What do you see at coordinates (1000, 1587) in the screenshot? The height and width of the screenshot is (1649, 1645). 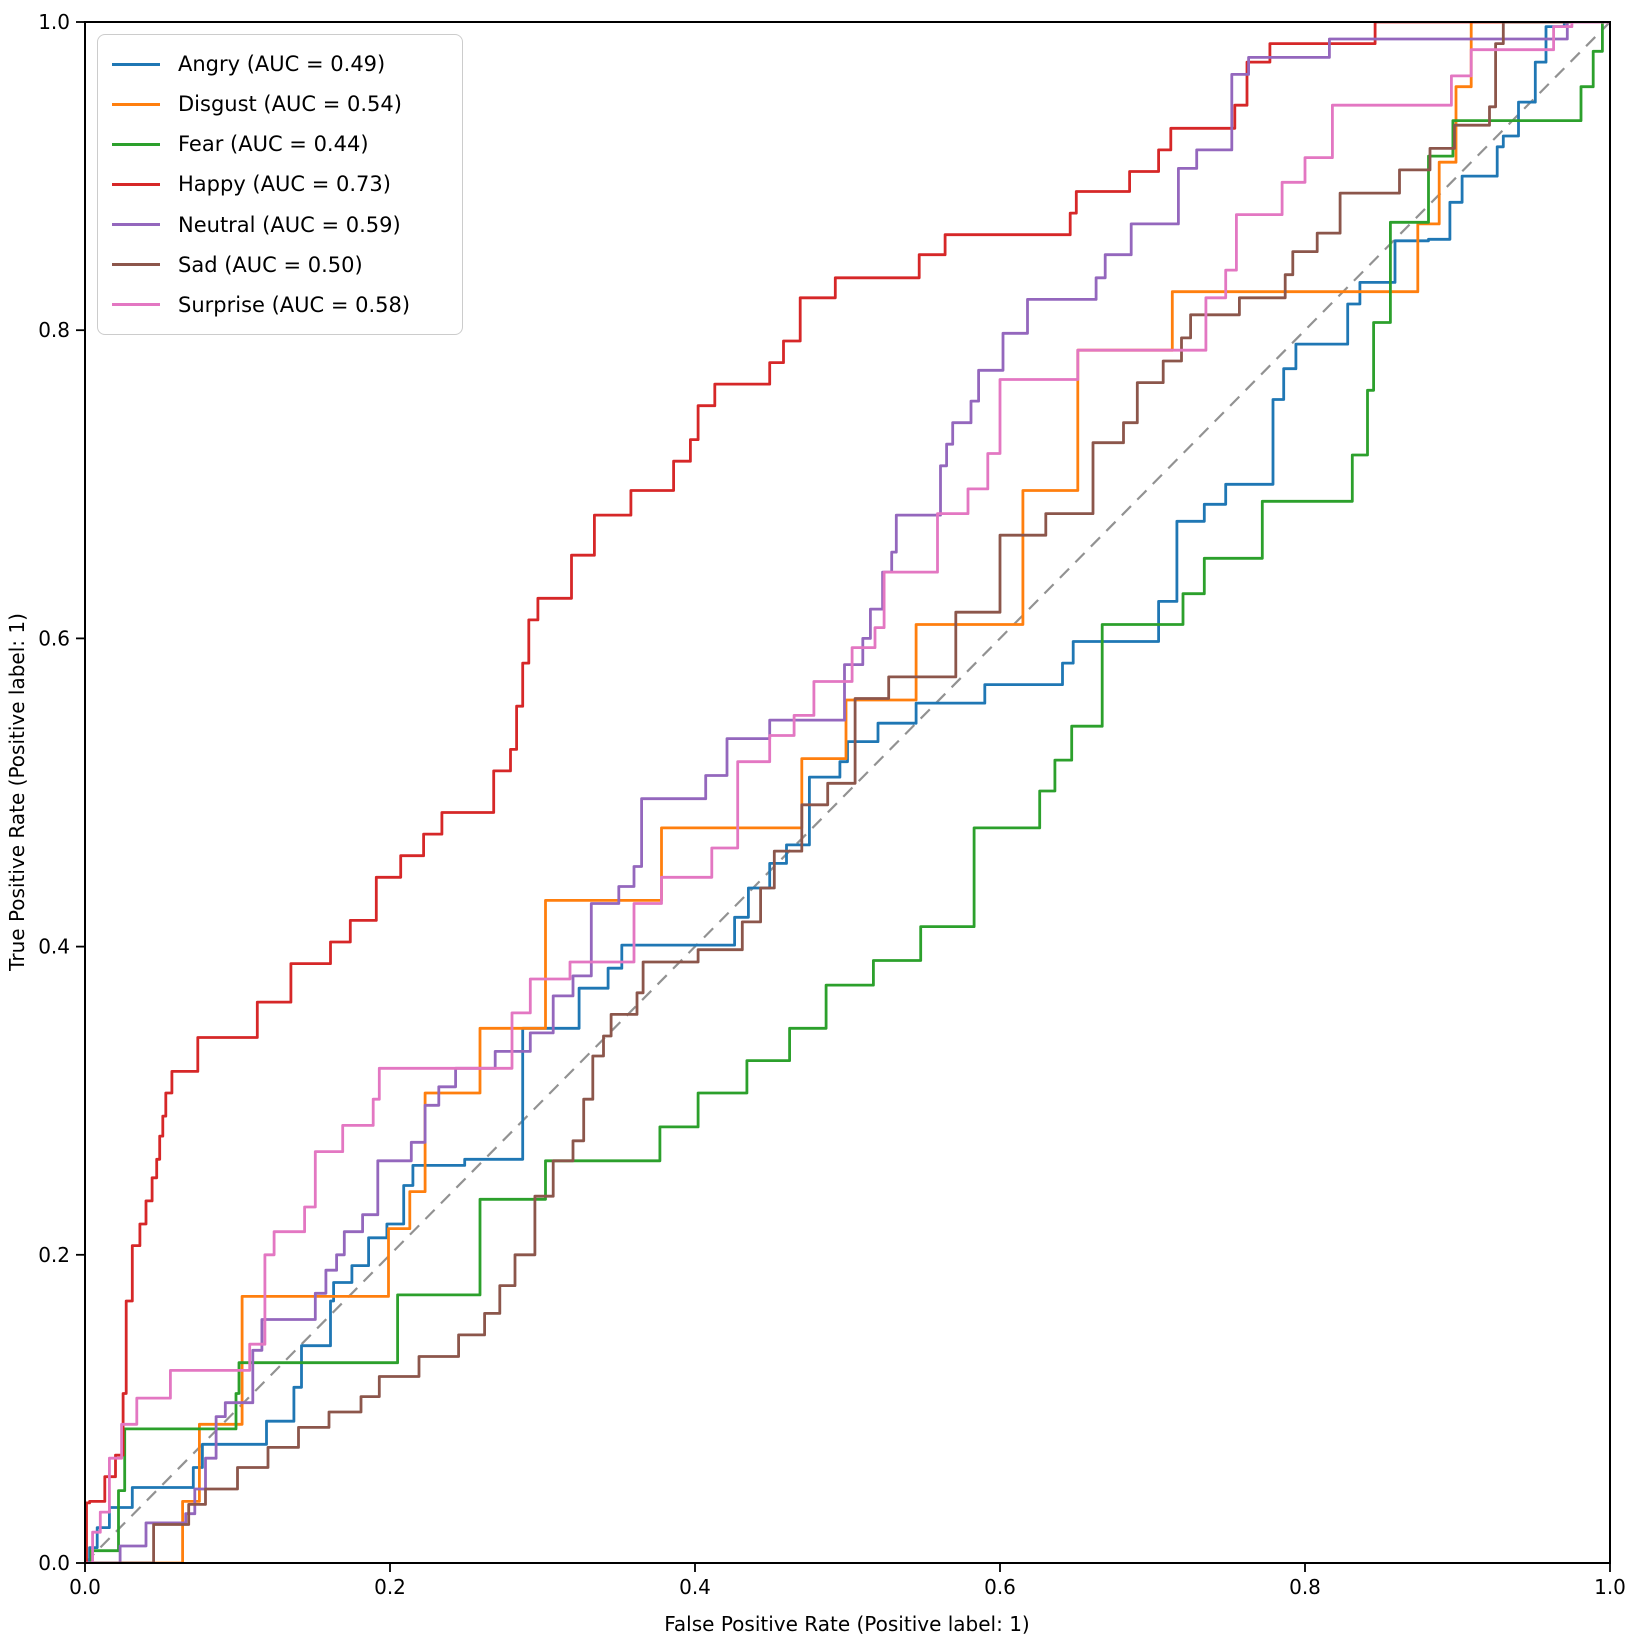 I see `x-tick-label: 0.6` at bounding box center [1000, 1587].